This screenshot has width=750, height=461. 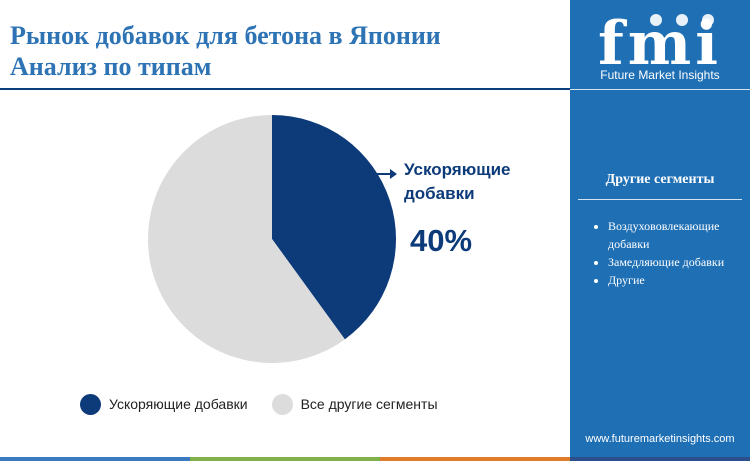 I want to click on title-line-2: Анализ по типам, so click(x=111, y=66).